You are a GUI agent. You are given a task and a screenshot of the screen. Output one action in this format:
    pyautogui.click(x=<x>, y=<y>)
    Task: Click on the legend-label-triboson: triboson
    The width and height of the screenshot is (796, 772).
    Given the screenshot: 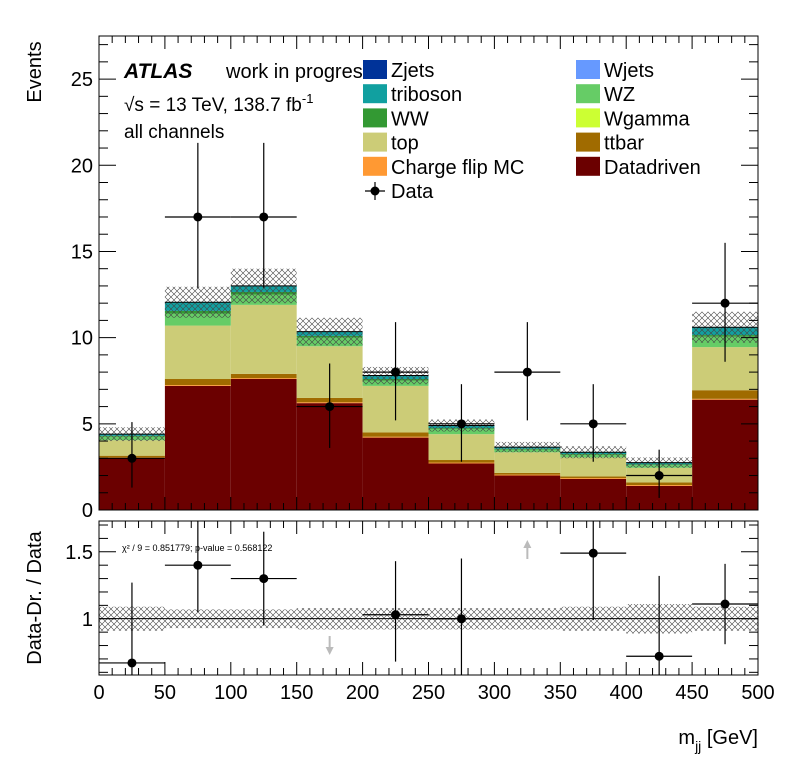 What is the action you would take?
    pyautogui.click(x=426, y=95)
    